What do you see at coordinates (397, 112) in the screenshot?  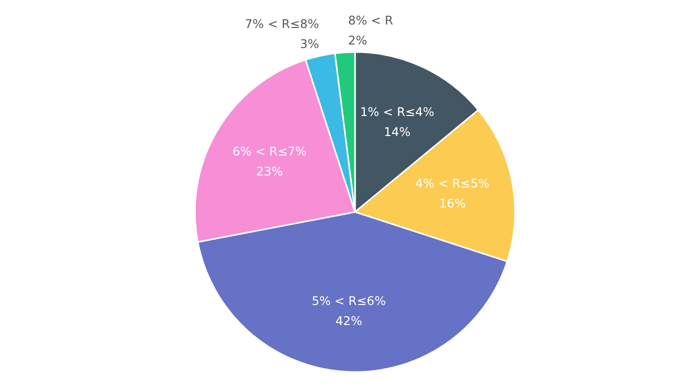 I see `slice-label: 1% < R≤4%` at bounding box center [397, 112].